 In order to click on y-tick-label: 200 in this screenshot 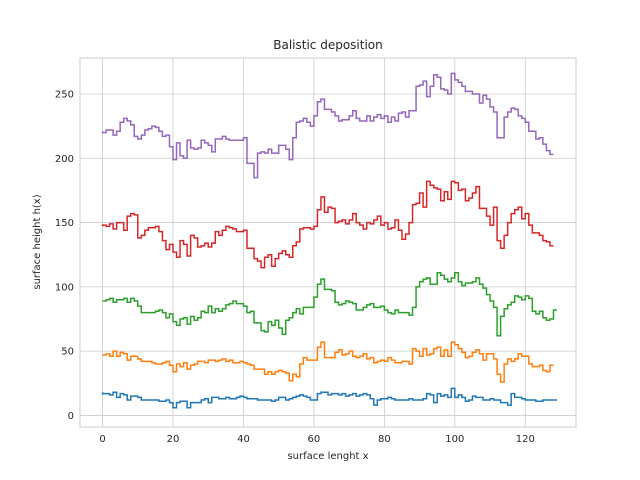, I will do `click(64, 159)`.